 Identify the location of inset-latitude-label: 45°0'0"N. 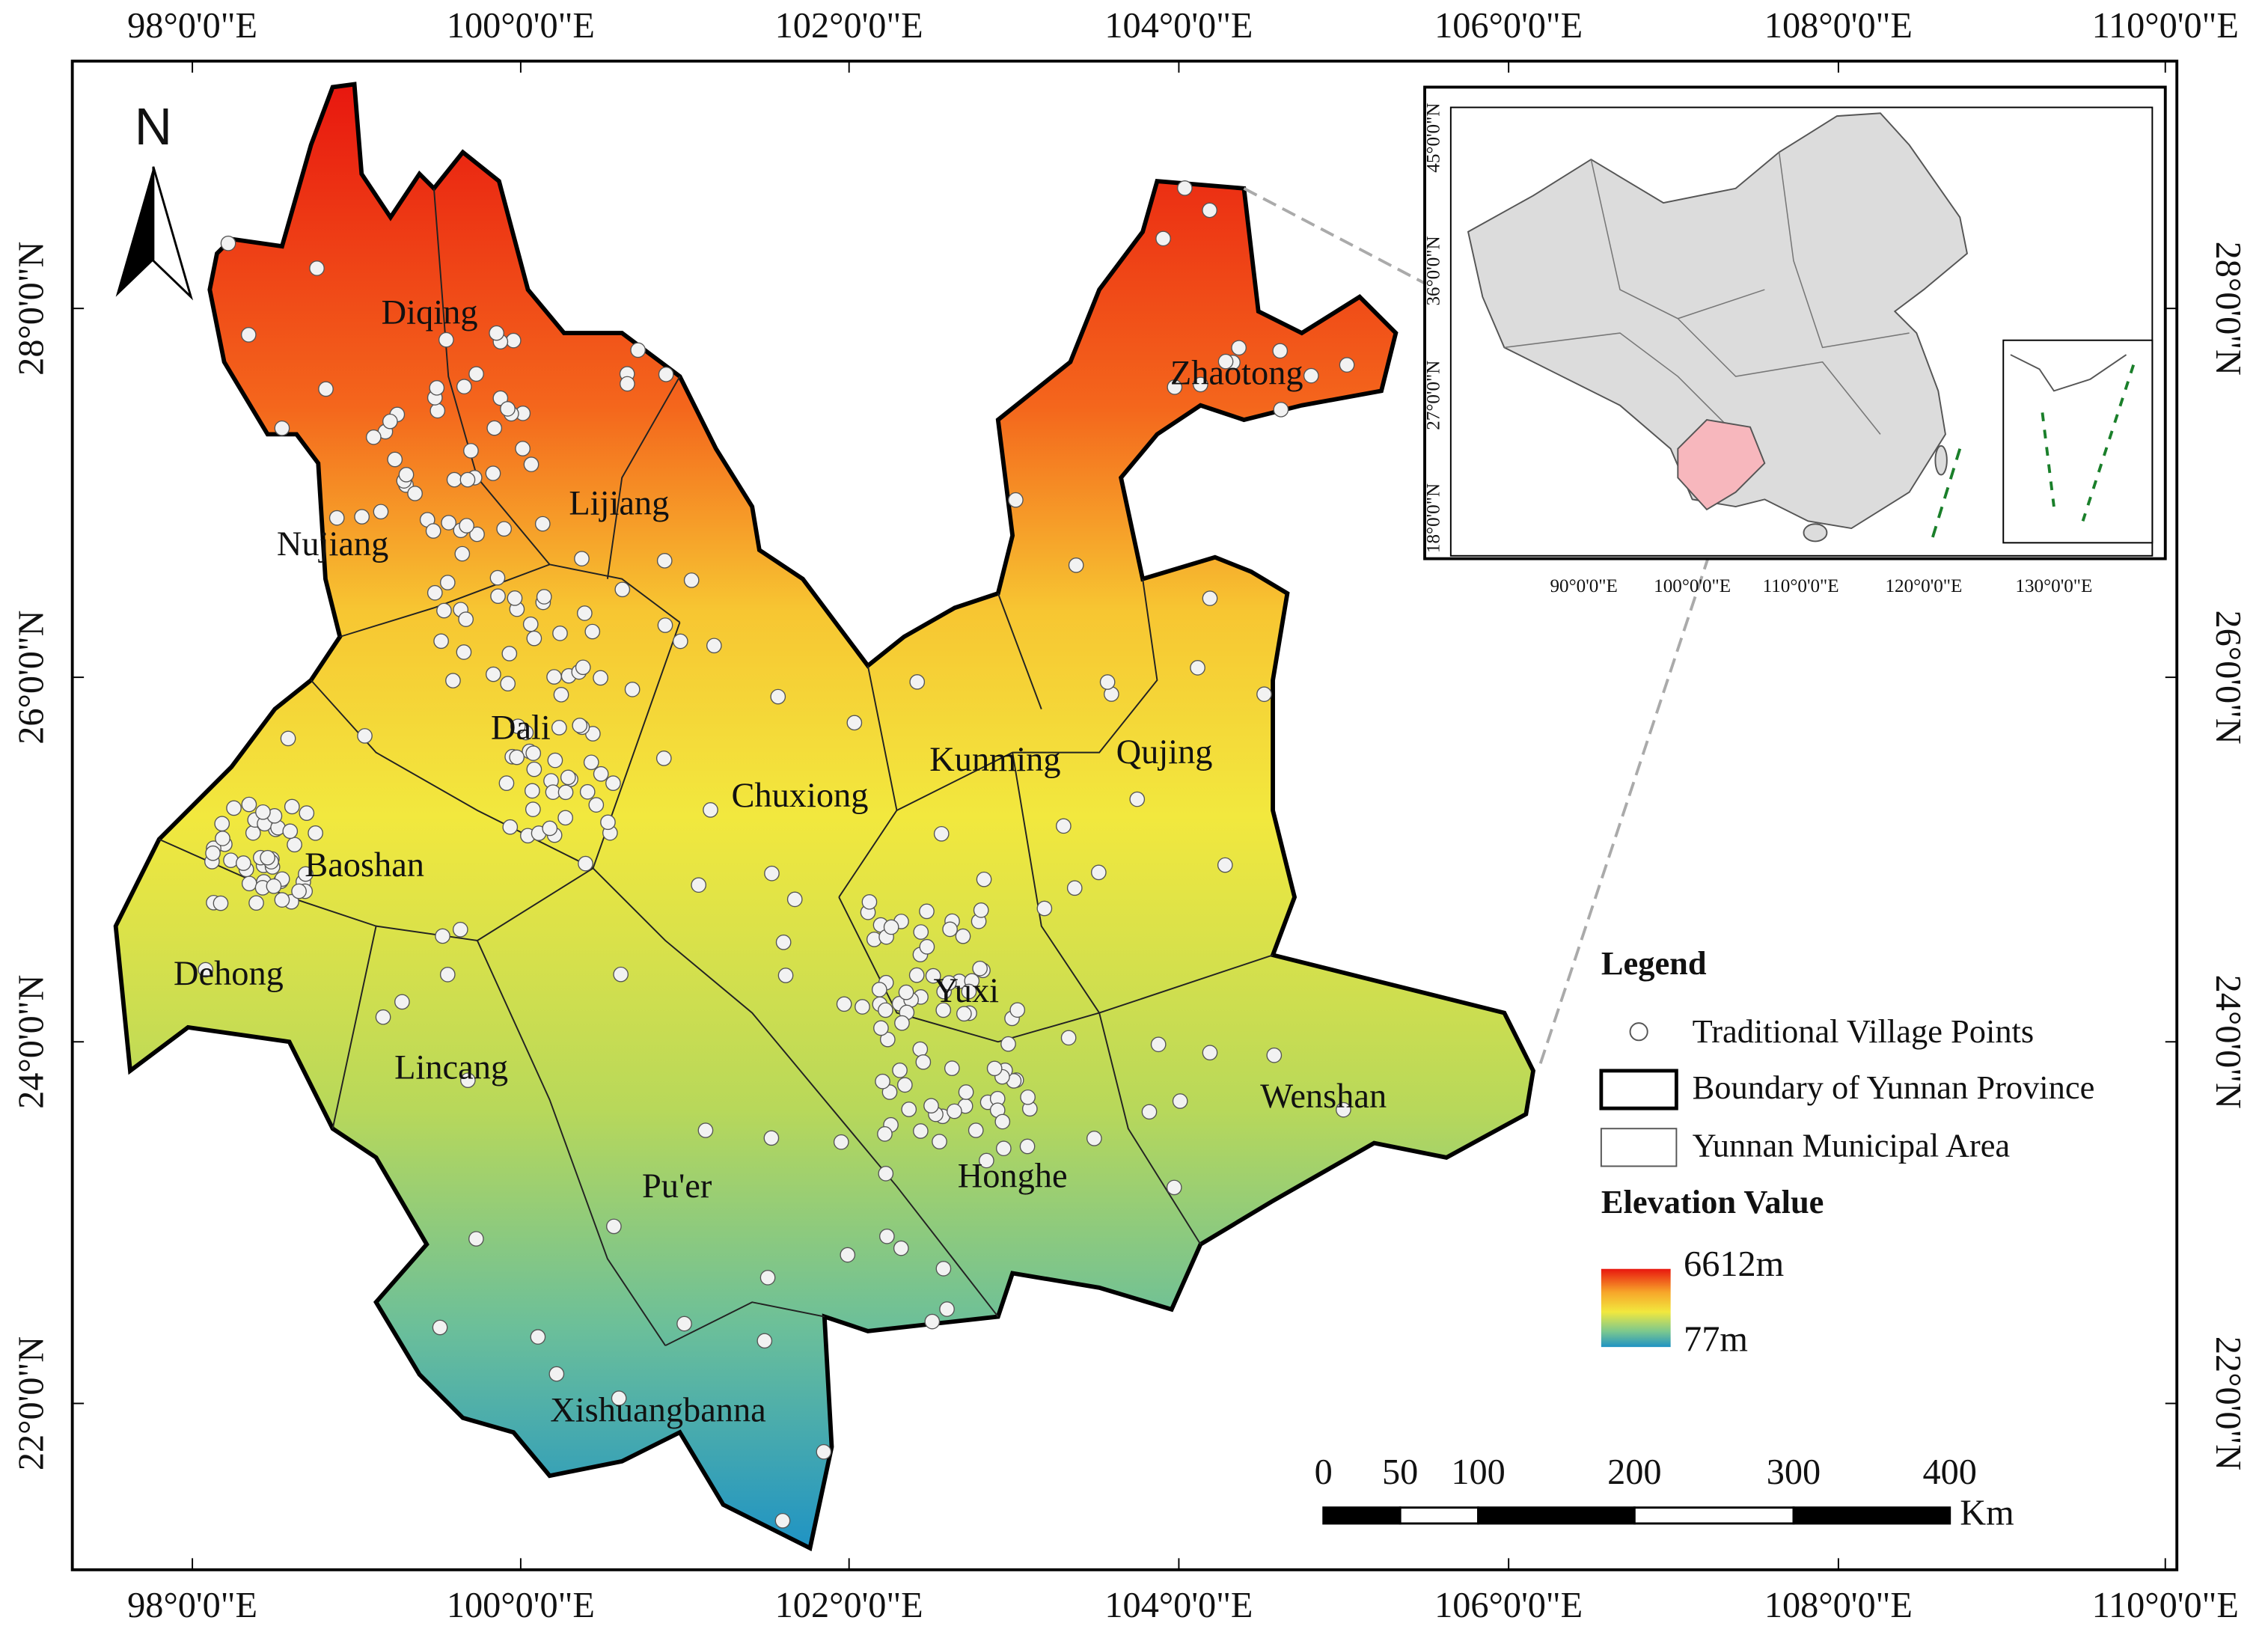
(1433, 138).